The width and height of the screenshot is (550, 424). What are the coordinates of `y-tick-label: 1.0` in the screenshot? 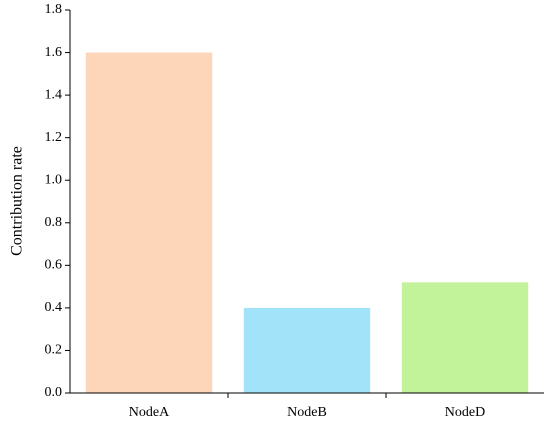 It's located at (54, 179).